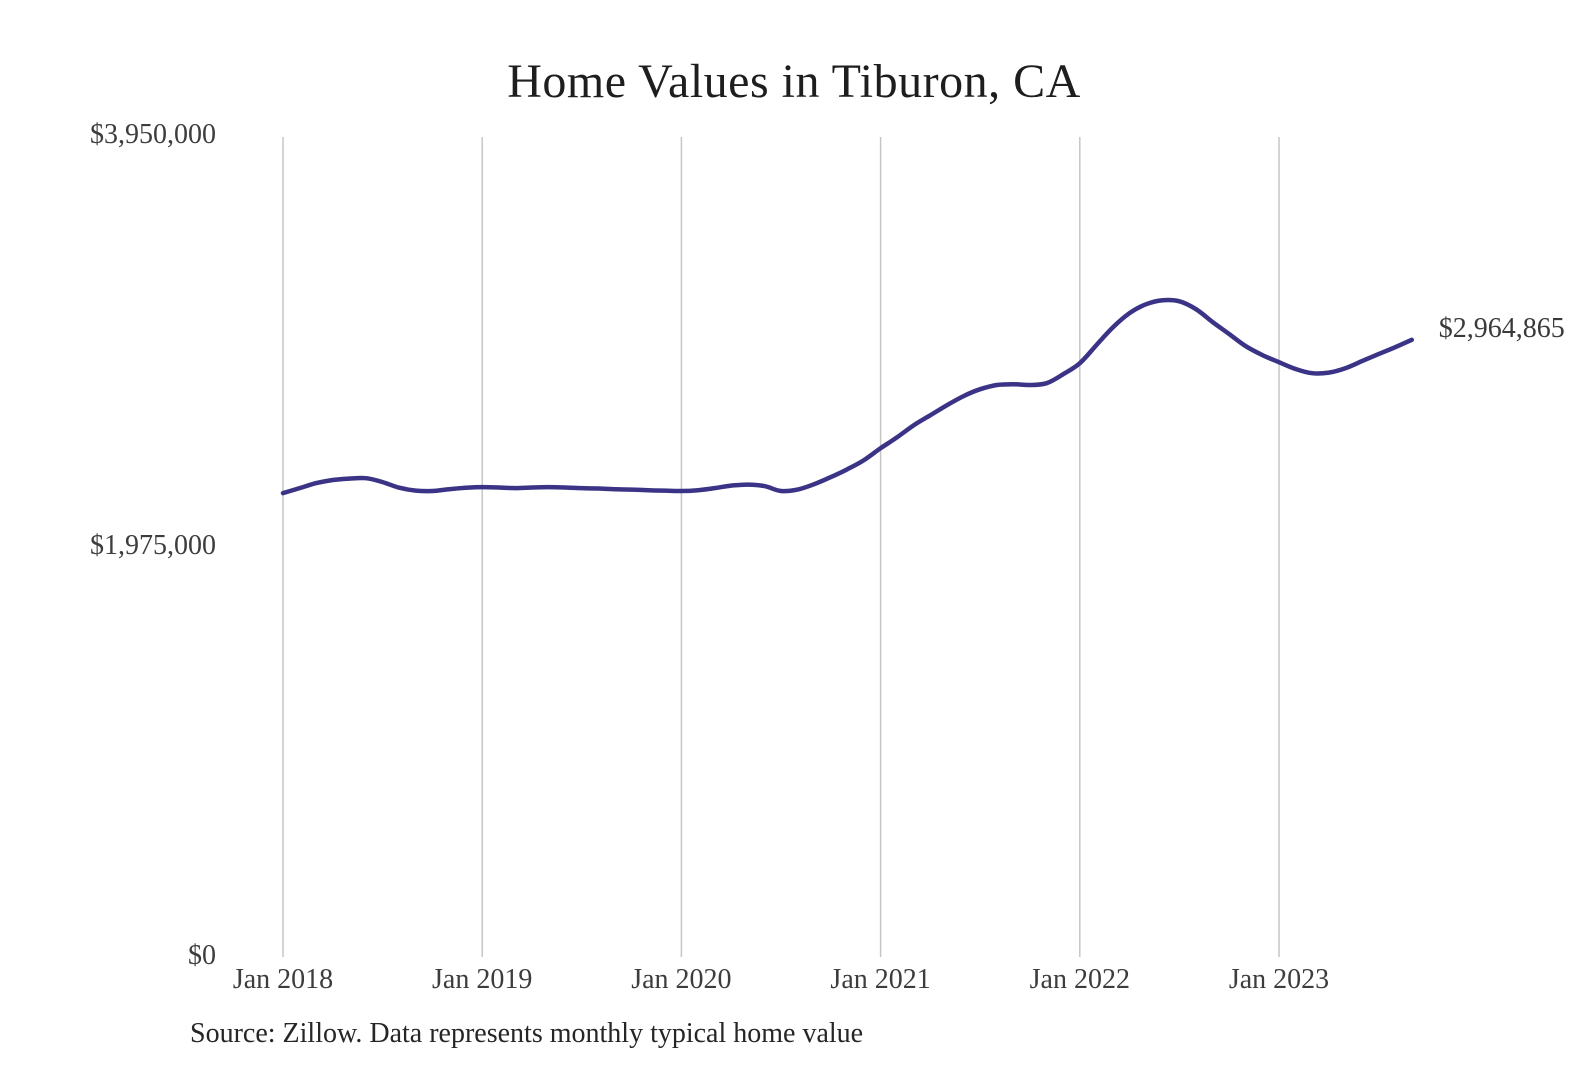 The image size is (1588, 1086). What do you see at coordinates (1279, 979) in the screenshot?
I see `x-tick-label: Jan 2023` at bounding box center [1279, 979].